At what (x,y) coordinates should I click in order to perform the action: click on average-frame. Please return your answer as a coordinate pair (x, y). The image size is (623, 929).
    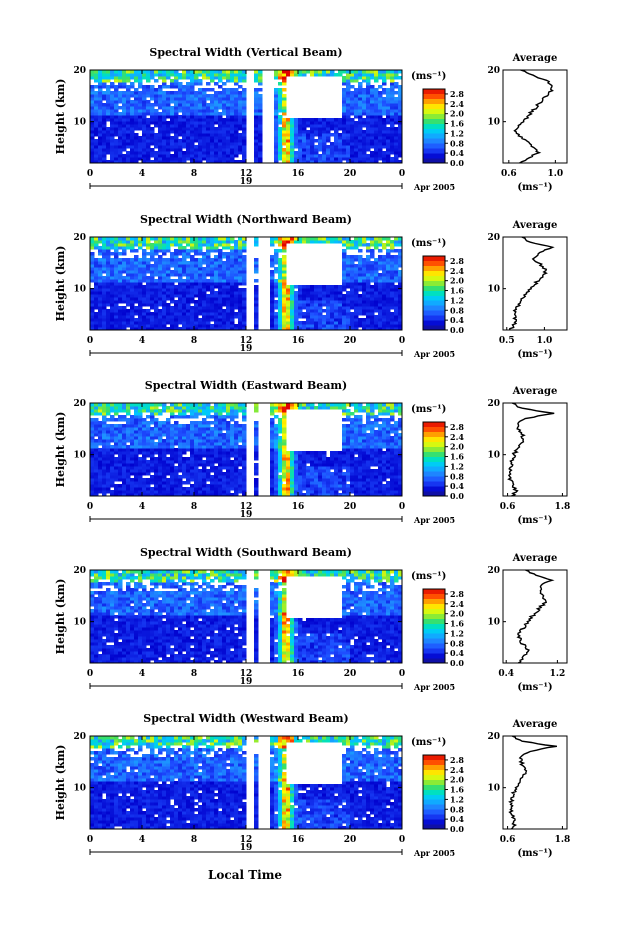
    Looking at the image, I should click on (535, 116).